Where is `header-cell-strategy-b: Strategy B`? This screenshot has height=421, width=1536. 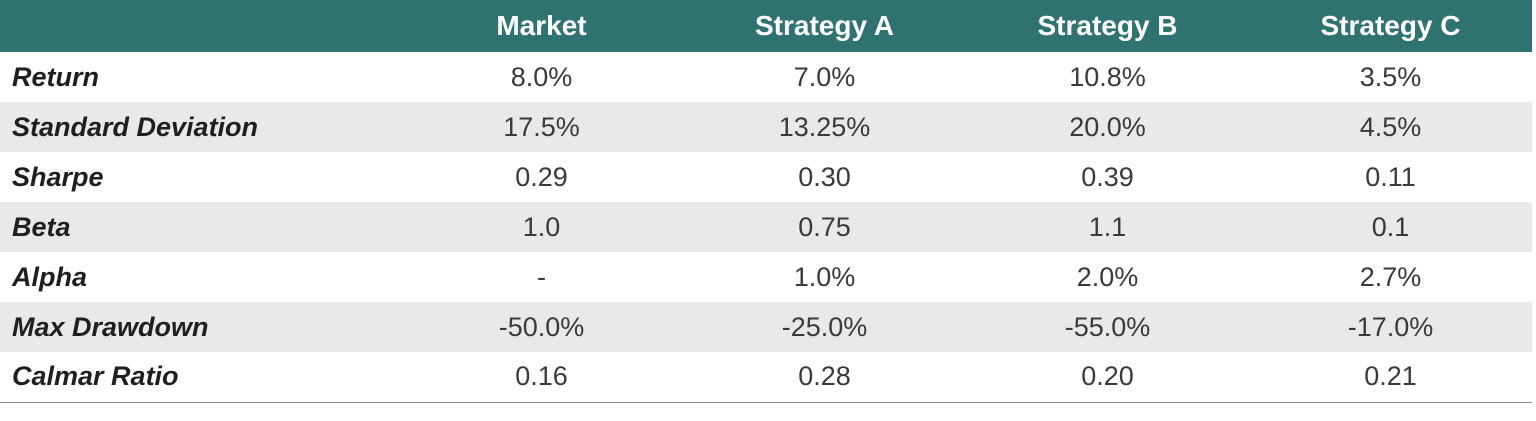
header-cell-strategy-b: Strategy B is located at coordinates (1107, 25).